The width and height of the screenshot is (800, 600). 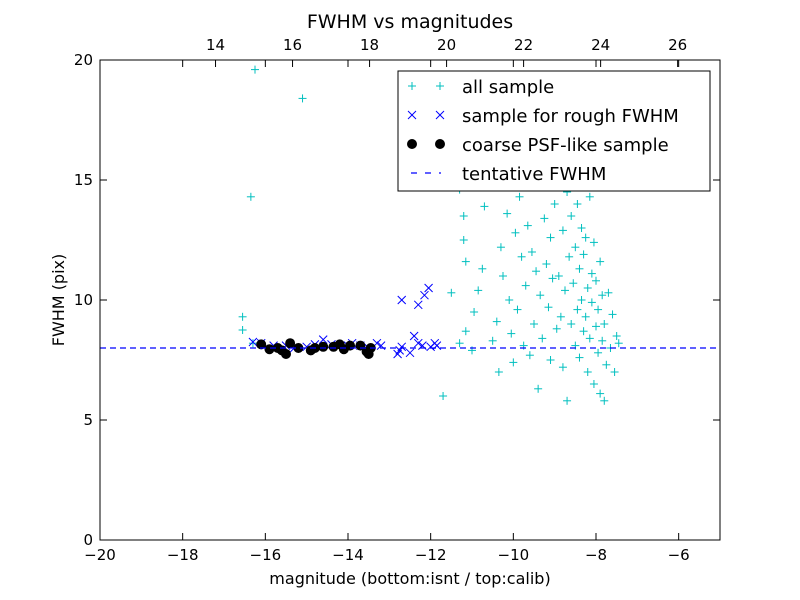 I want to click on top-x-tick-label: 16, so click(x=292, y=45).